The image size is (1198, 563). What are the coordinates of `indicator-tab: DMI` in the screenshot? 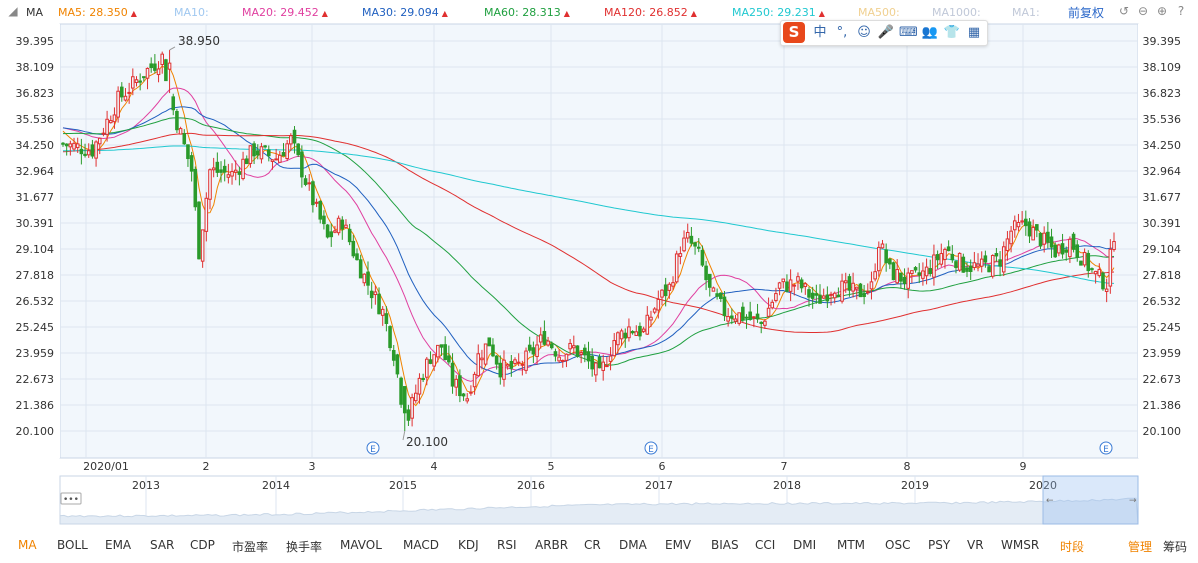 It's located at (805, 545).